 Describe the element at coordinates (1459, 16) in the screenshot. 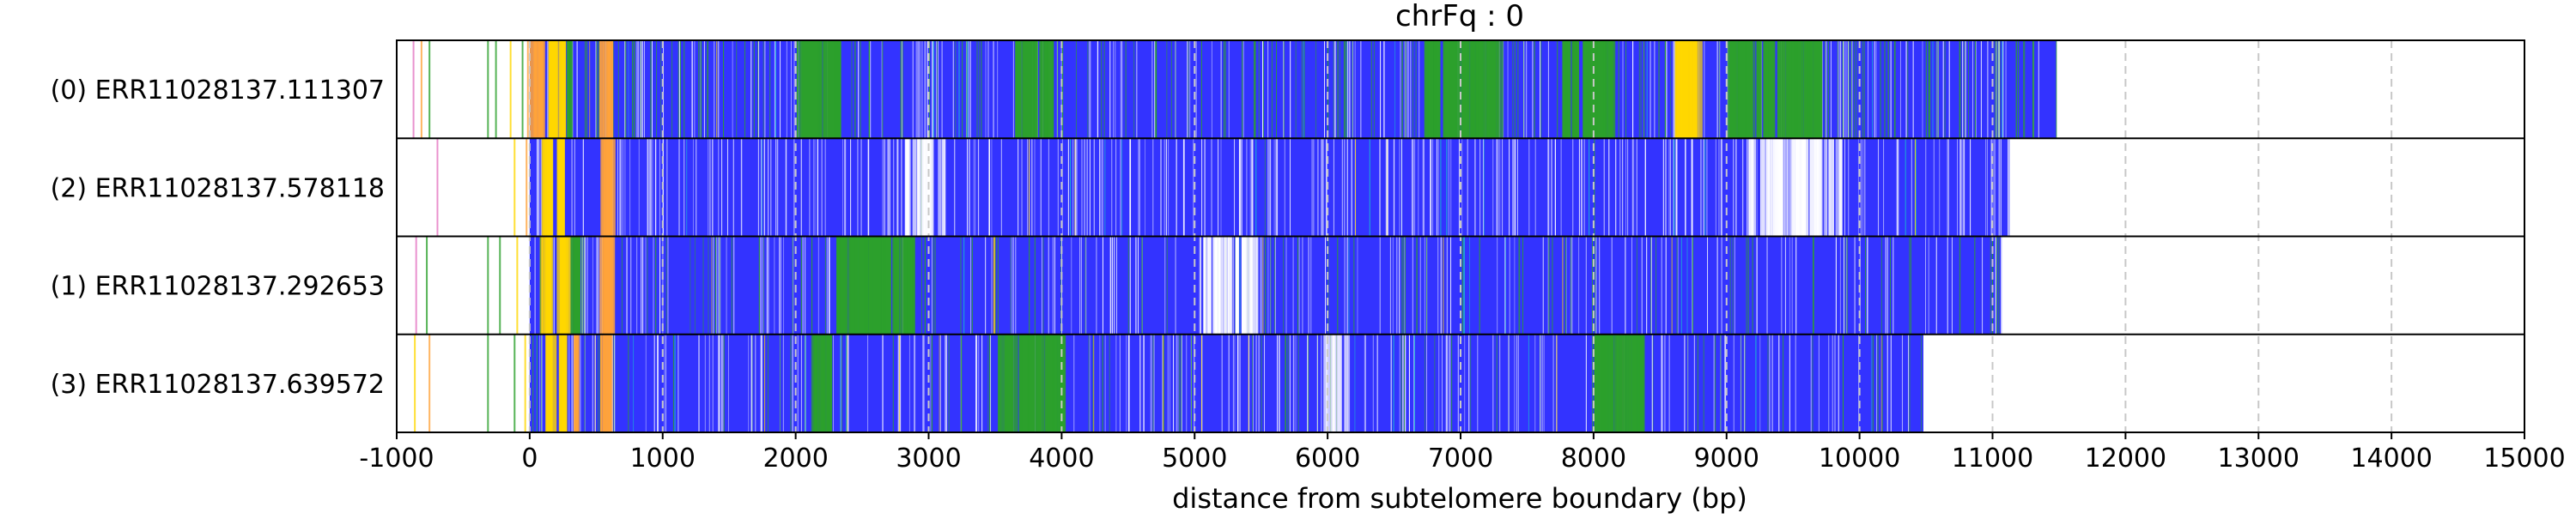

I see `chart-title: chrFq : 0` at that location.